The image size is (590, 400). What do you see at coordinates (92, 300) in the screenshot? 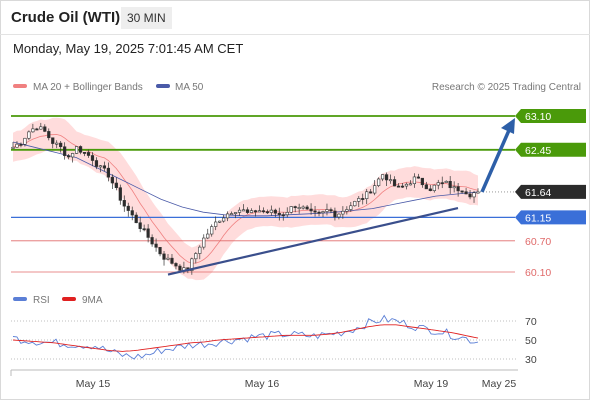
I see `rsi-ma-legend-label: 9MA` at bounding box center [92, 300].